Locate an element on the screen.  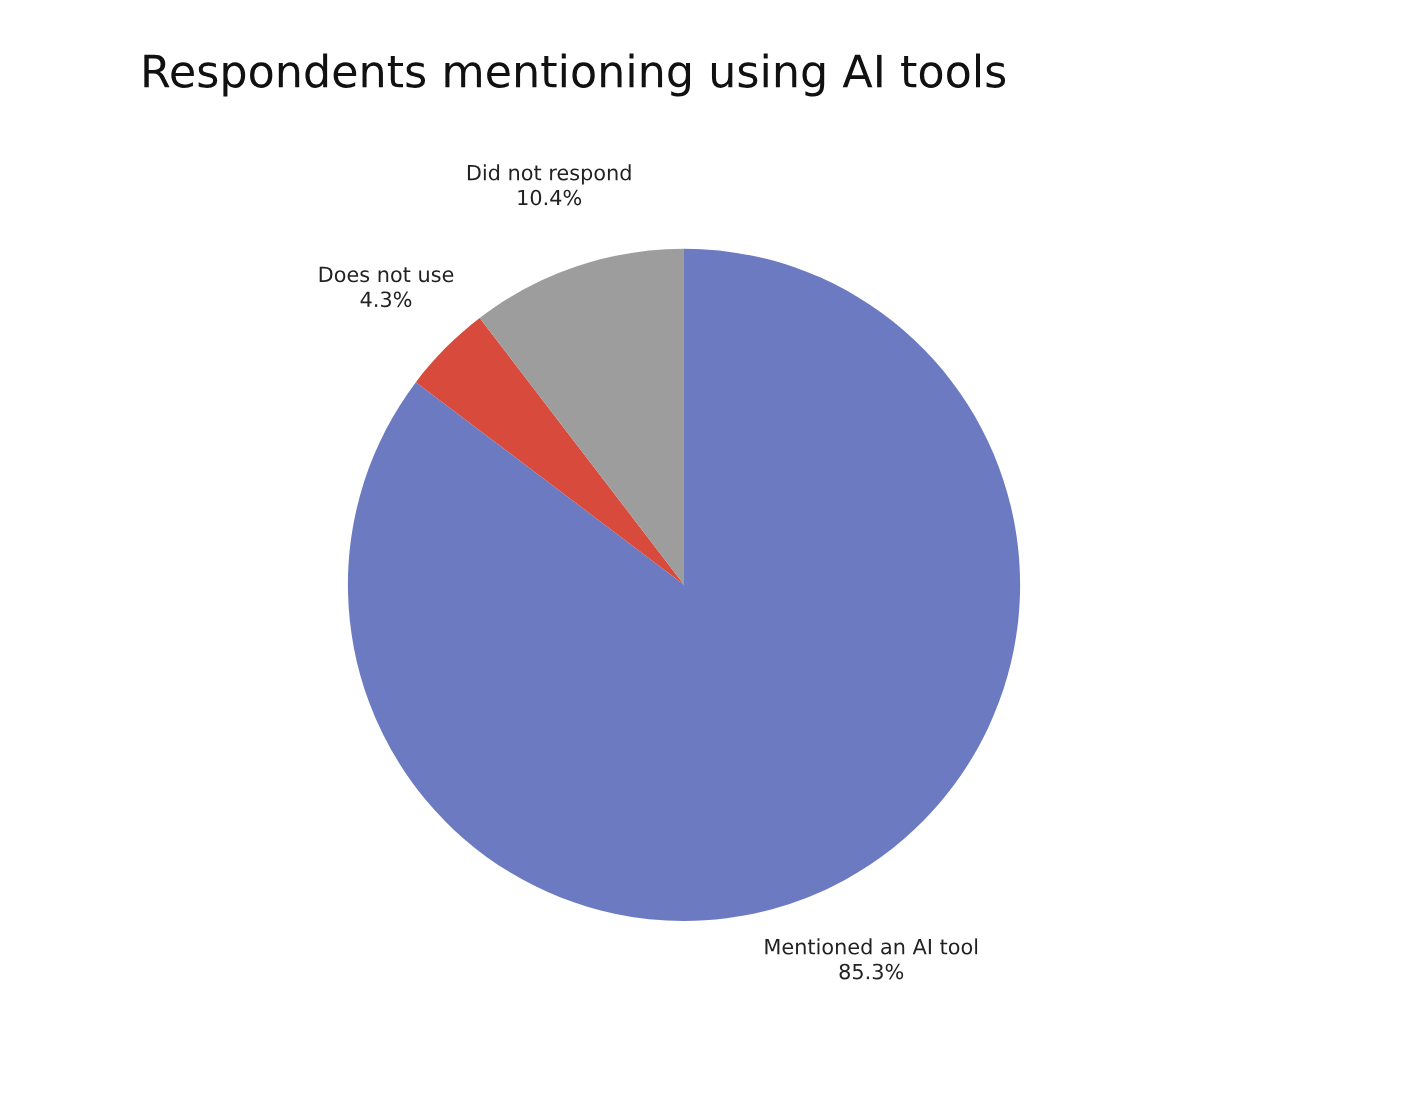
chart-title: Respondents mentioning using AI tools is located at coordinates (575, 75).